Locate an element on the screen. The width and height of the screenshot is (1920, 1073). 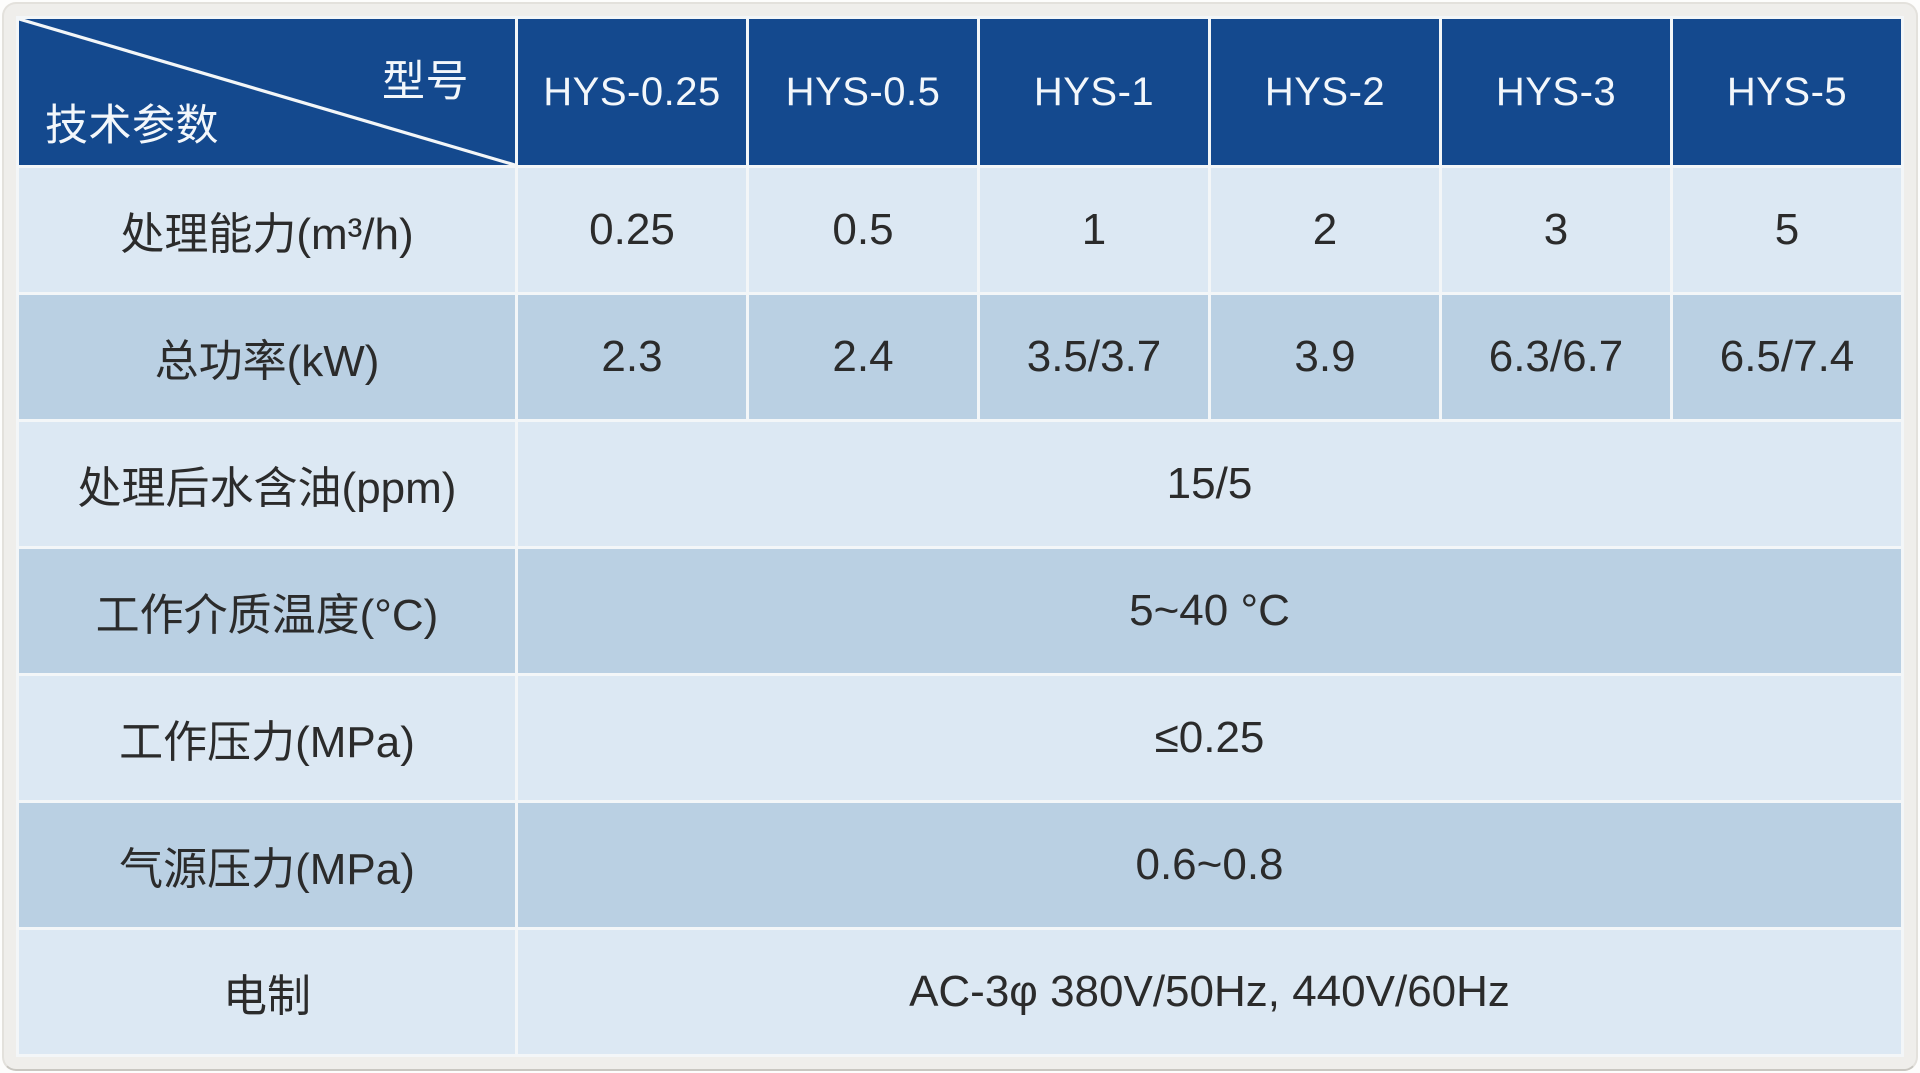
span-value-cell: 15/5 is located at coordinates (1209, 484).